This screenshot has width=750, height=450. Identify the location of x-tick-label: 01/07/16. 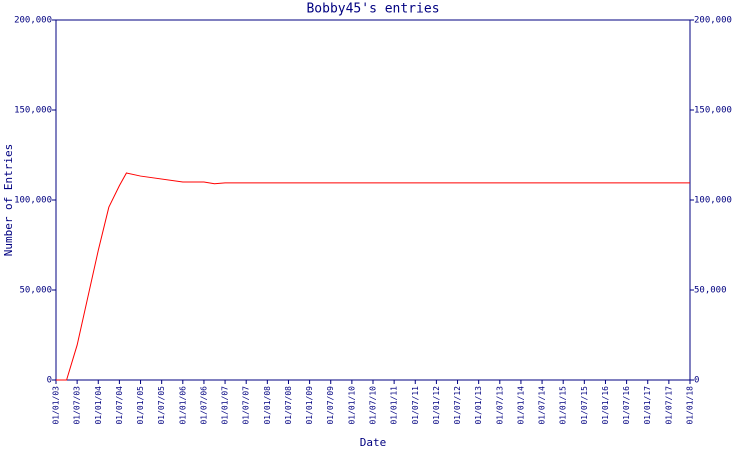
(626, 405).